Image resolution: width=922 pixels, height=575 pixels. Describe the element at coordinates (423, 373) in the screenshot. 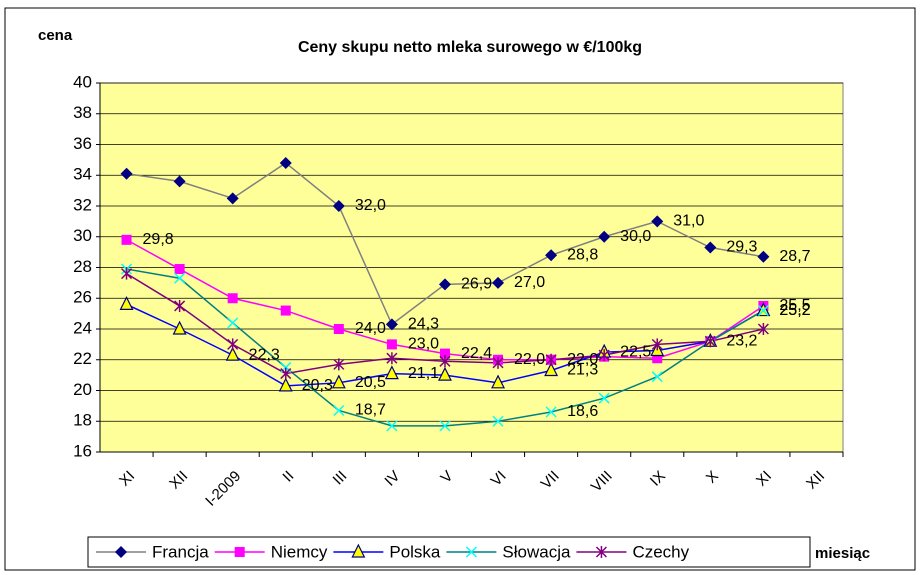

I see `data-label: 21,1` at that location.